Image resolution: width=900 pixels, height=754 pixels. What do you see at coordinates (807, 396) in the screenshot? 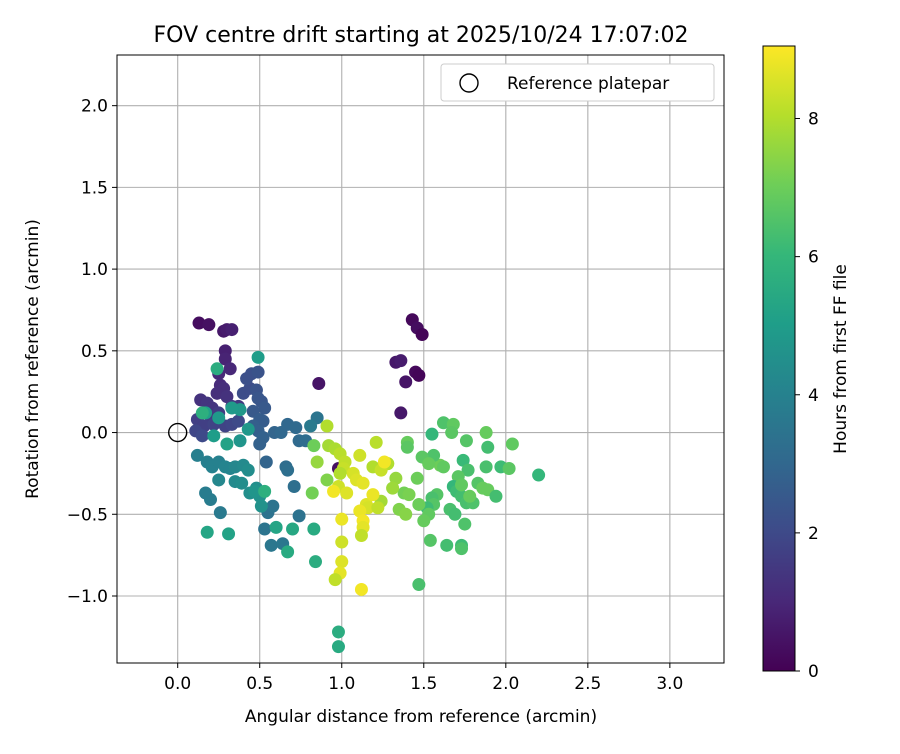
I see `colorbar-ticks: 0 2 4 6 8` at bounding box center [807, 396].